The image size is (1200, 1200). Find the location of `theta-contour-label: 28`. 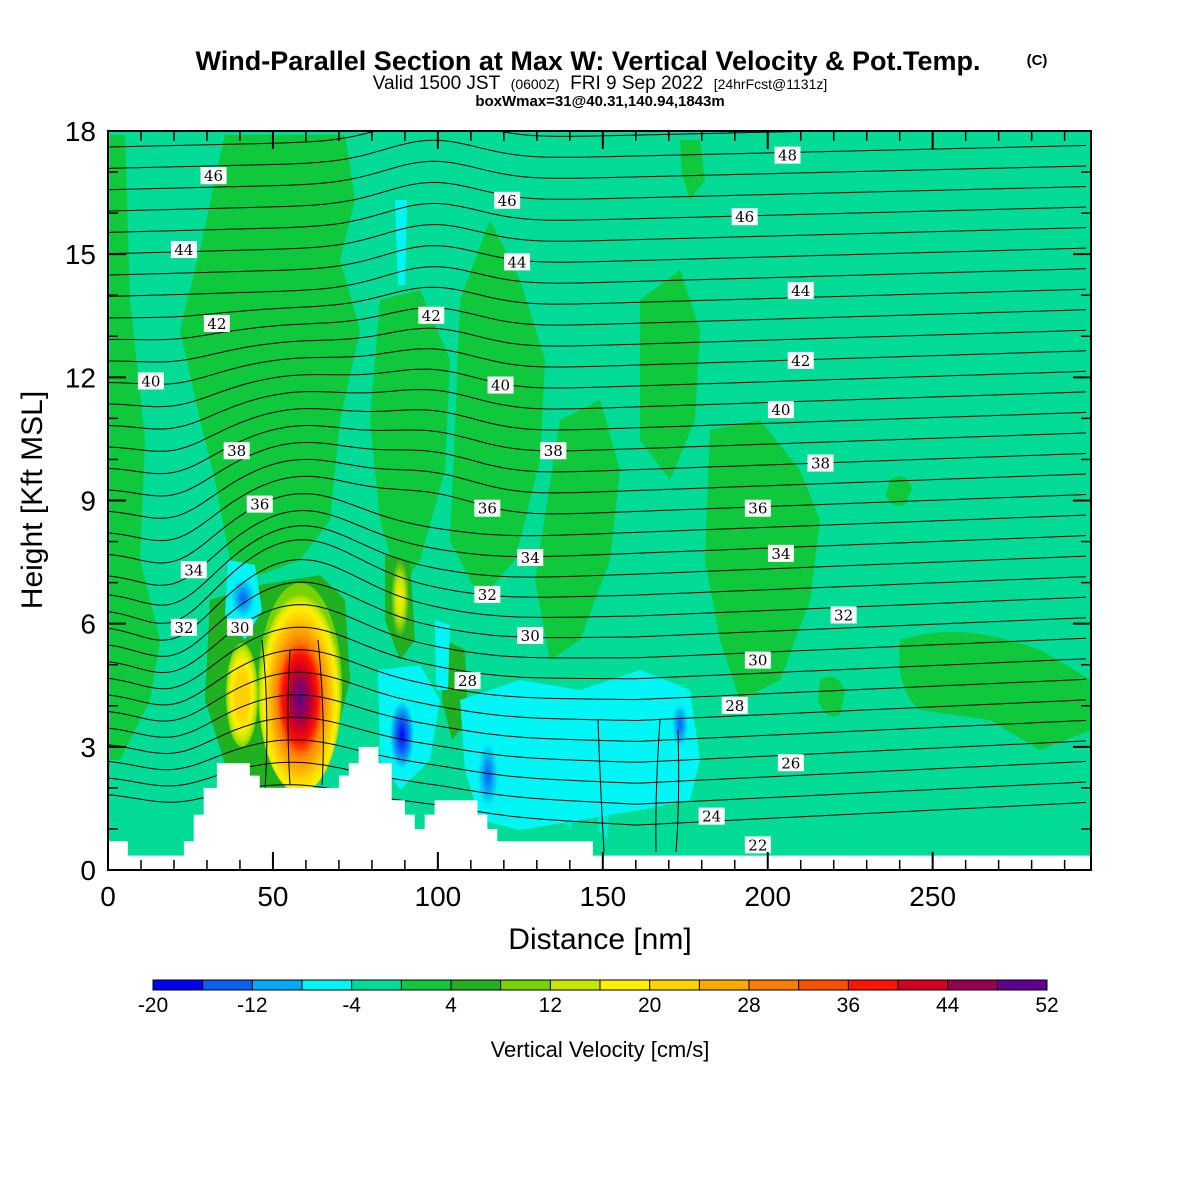

theta-contour-label: 28 is located at coordinates (467, 681).